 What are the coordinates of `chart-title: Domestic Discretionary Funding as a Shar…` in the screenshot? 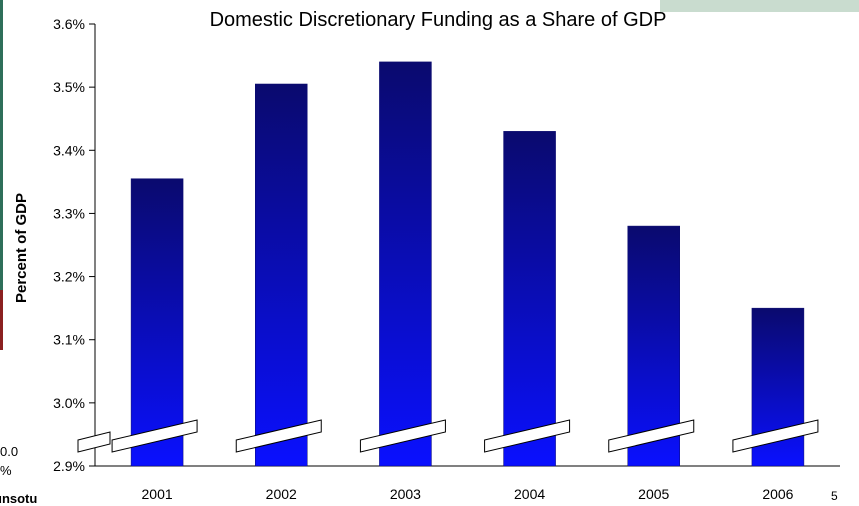 It's located at (438, 20).